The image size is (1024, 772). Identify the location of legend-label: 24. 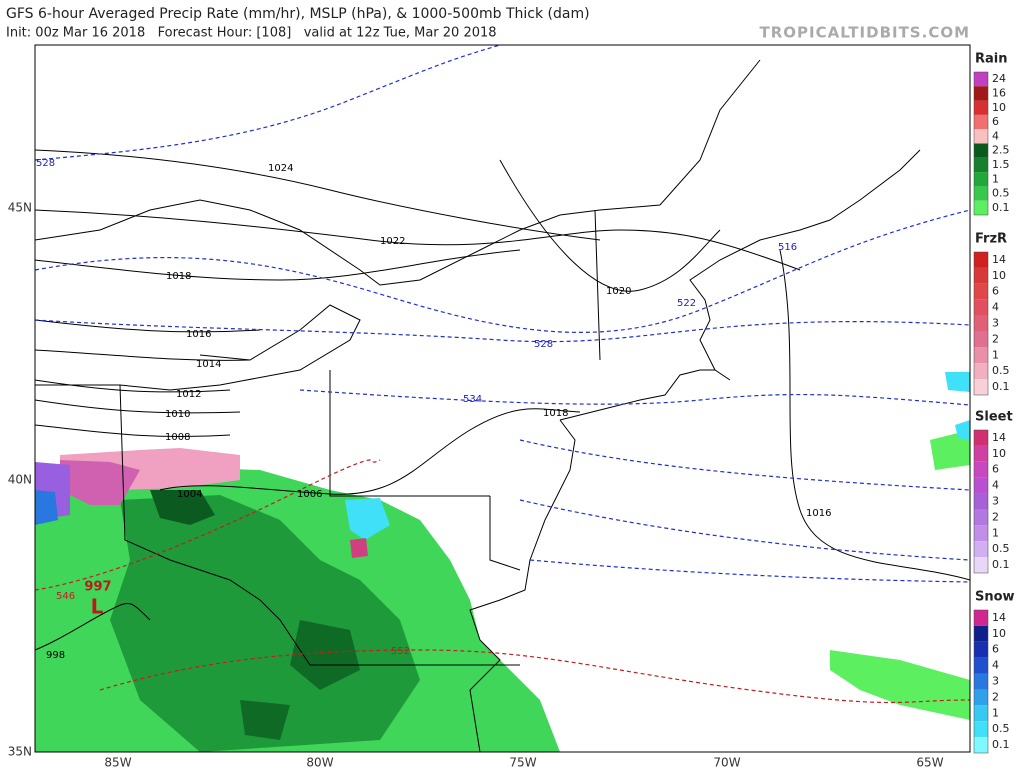
(999, 78).